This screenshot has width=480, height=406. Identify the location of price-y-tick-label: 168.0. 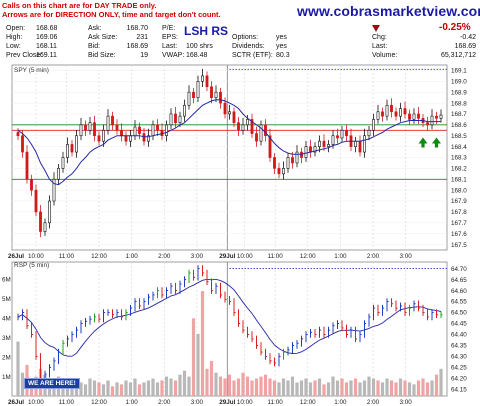
(459, 190).